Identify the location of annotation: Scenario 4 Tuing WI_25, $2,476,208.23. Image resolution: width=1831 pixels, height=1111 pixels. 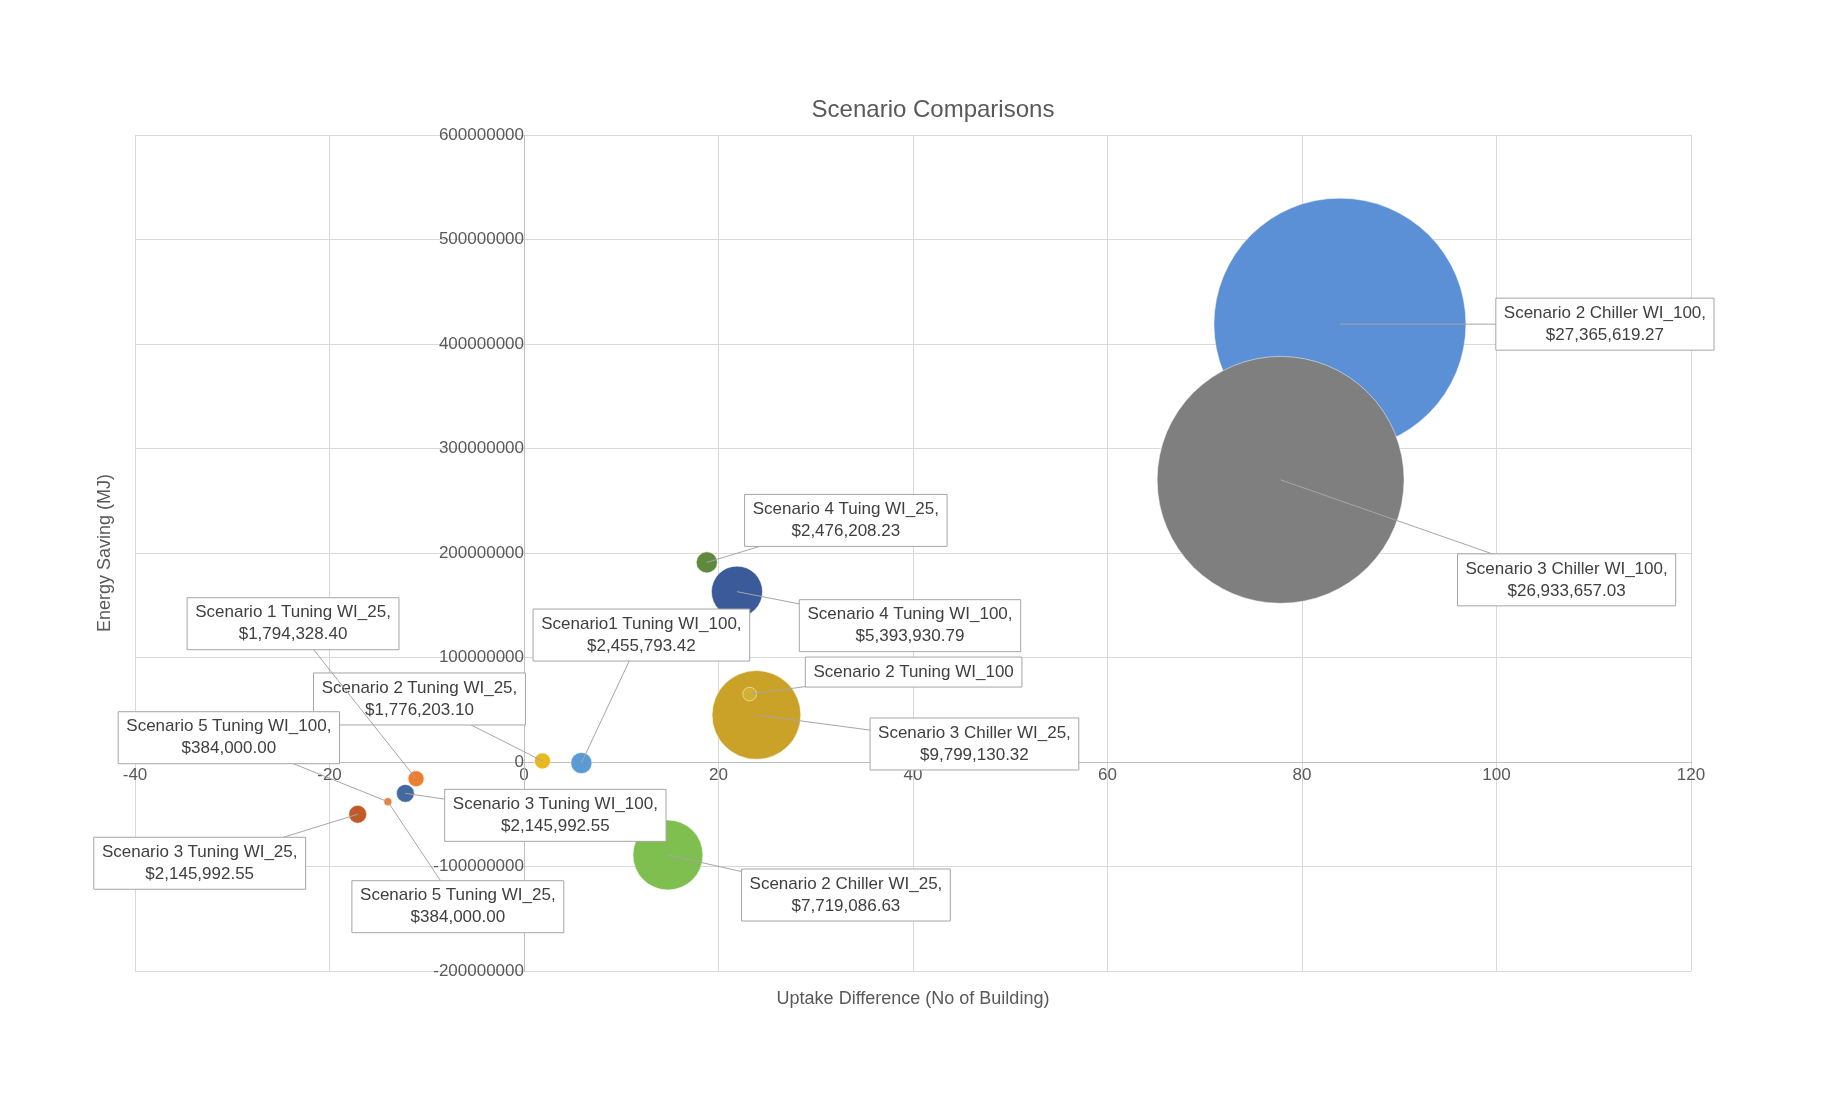
(845, 520).